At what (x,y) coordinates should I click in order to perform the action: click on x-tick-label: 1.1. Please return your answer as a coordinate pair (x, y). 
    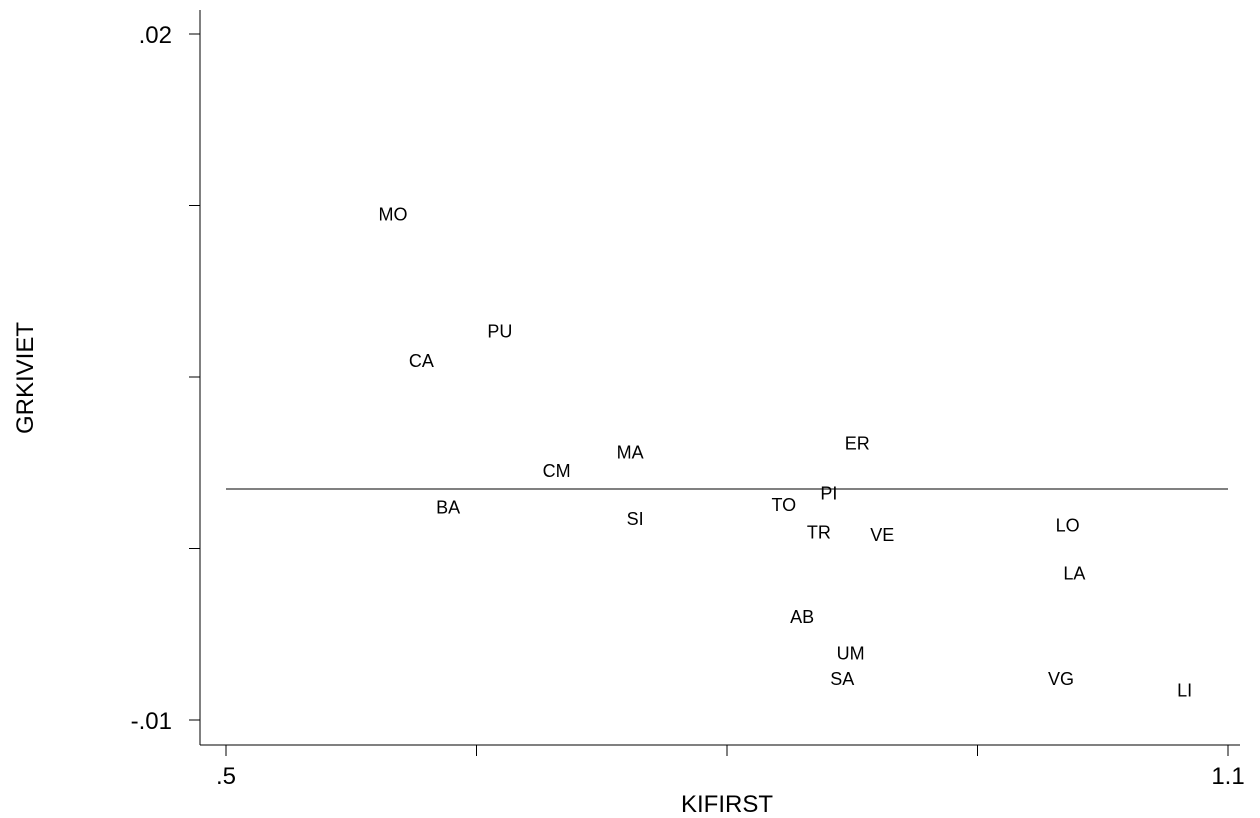
    Looking at the image, I should click on (1227, 776).